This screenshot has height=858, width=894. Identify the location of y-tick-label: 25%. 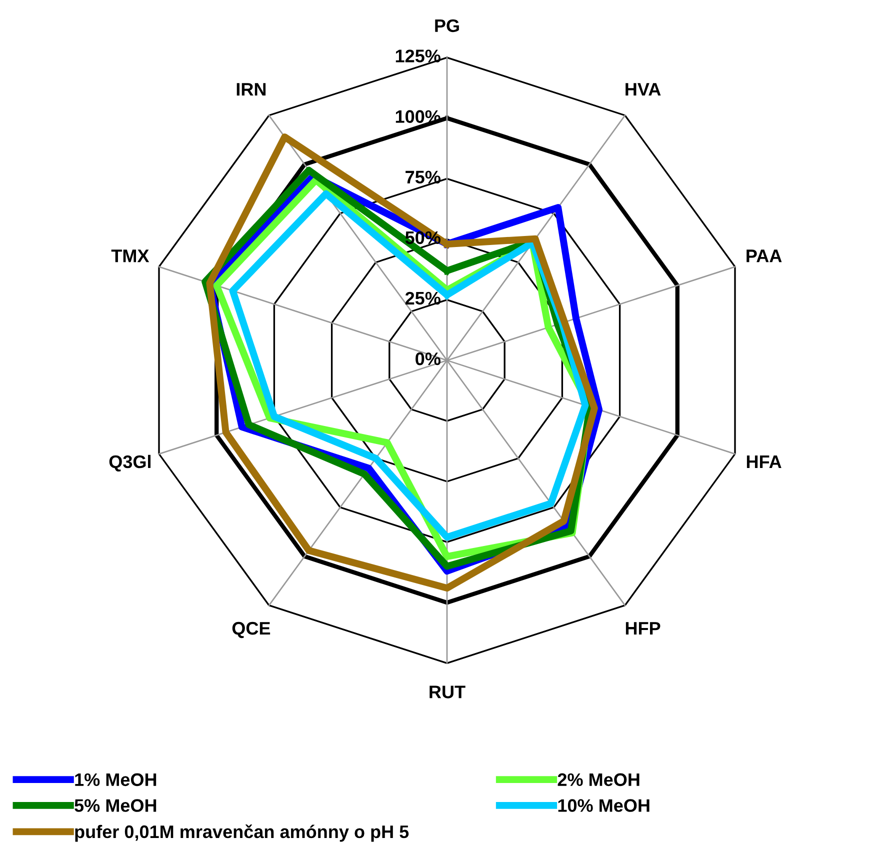
(422, 298).